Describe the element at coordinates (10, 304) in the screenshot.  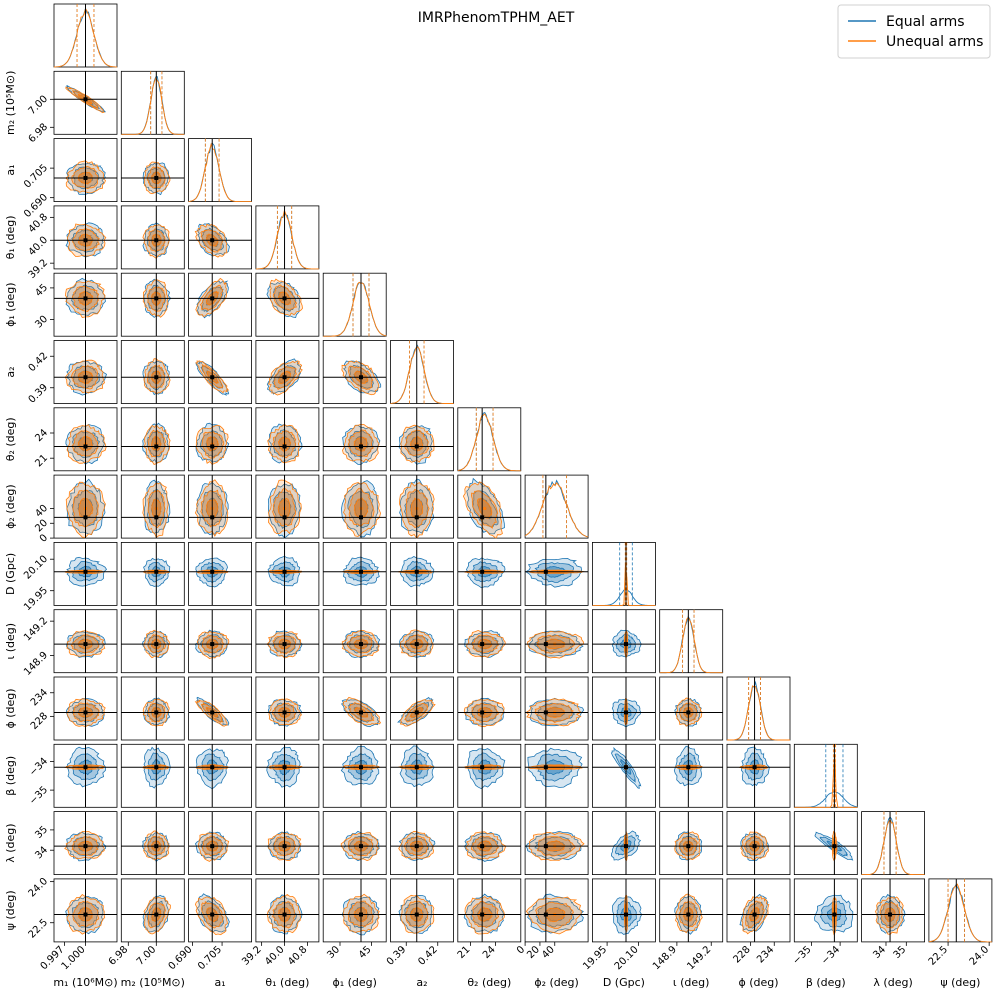
I see `y-axis-label-phi1: ϕ₁ (deg)` at that location.